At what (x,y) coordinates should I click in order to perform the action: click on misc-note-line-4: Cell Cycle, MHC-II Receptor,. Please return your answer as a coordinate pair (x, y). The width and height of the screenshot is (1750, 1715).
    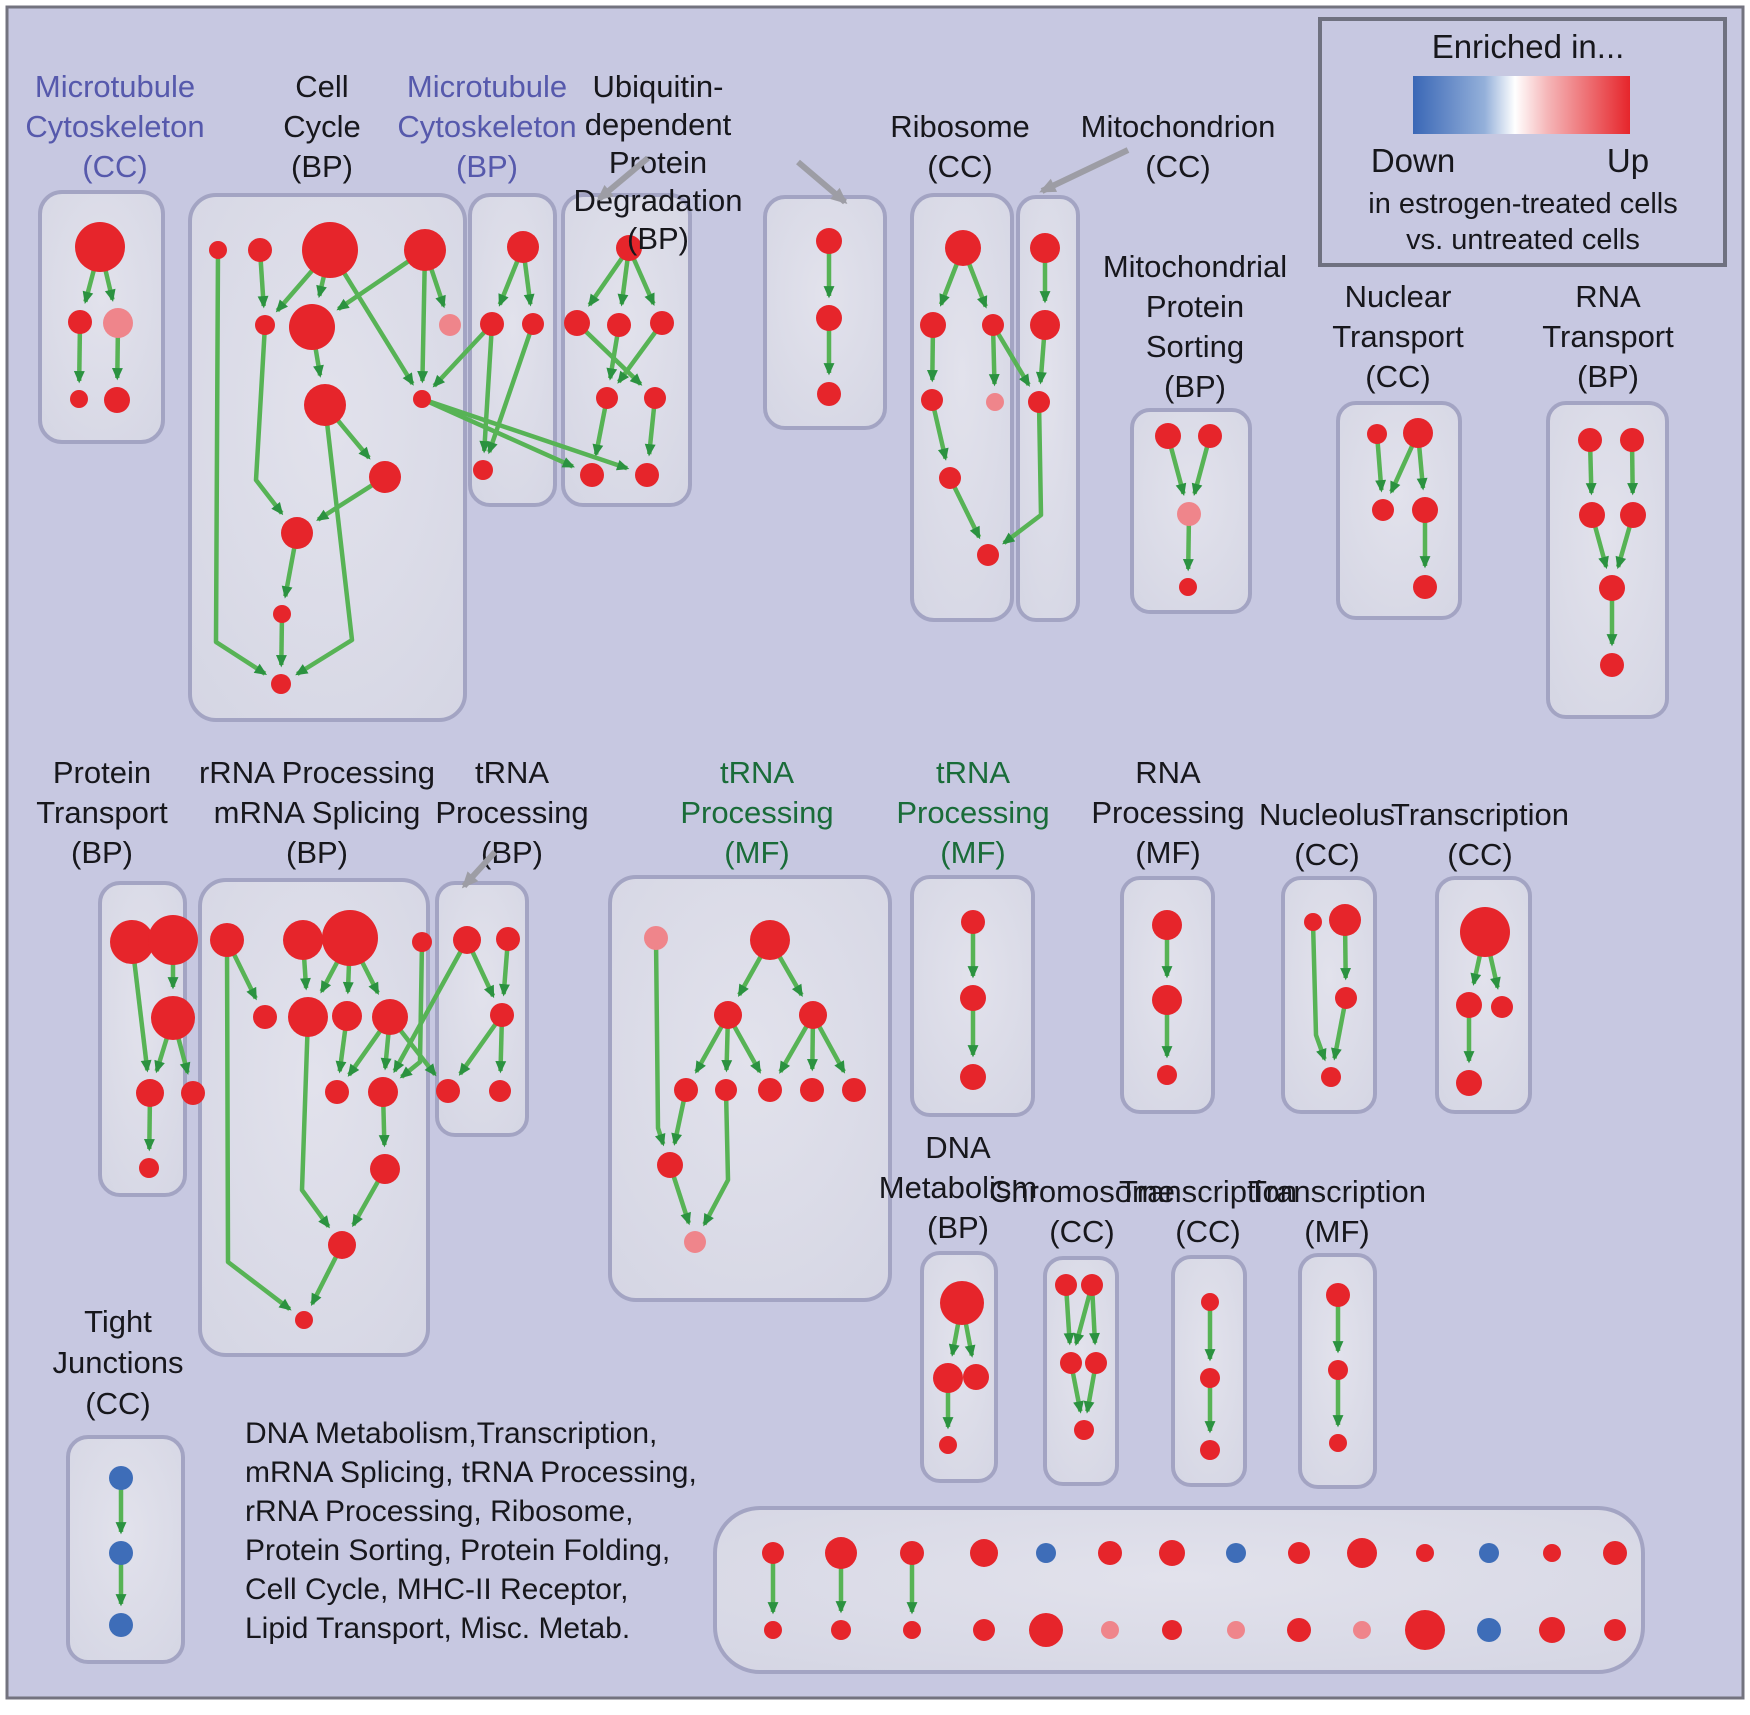
    Looking at the image, I should click on (436, 1589).